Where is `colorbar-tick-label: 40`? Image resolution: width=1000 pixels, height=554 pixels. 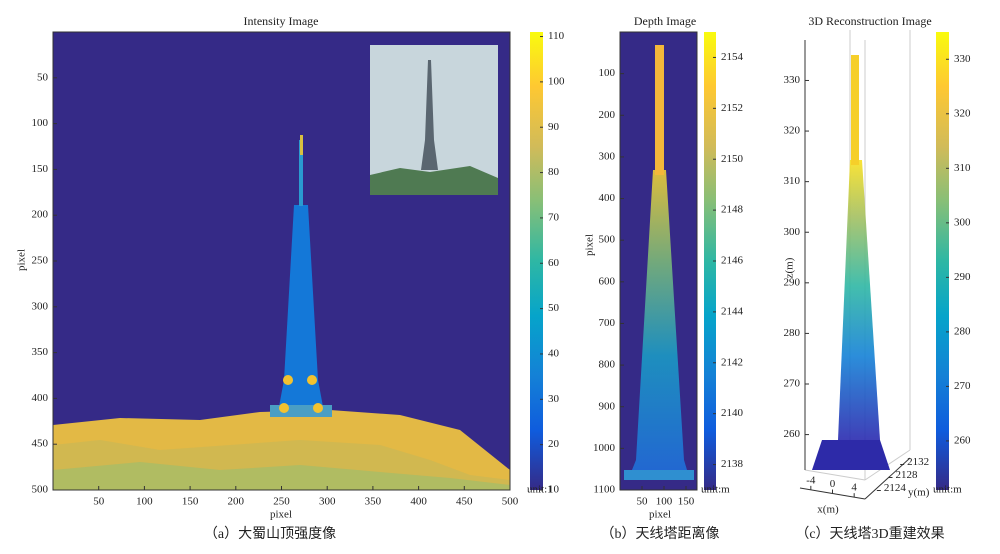
colorbar-tick-label: 40 is located at coordinates (554, 353).